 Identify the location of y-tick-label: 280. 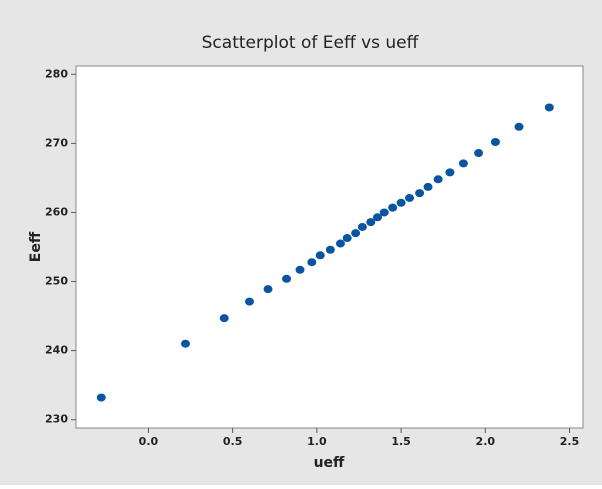
(56, 73).